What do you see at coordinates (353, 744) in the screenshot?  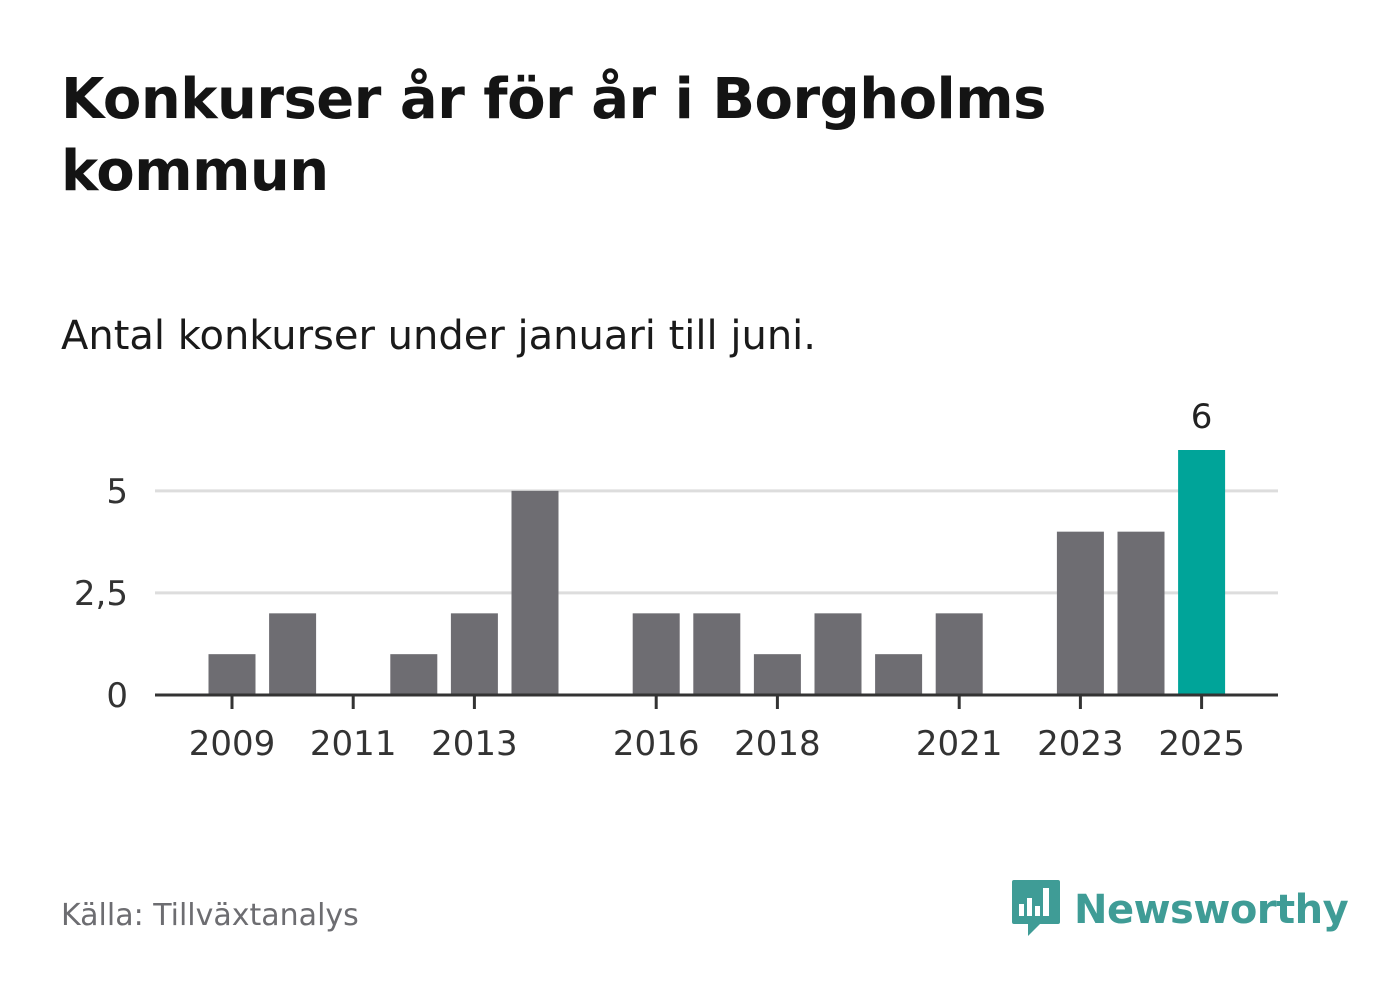 I see `x-tick-label: 2011` at bounding box center [353, 744].